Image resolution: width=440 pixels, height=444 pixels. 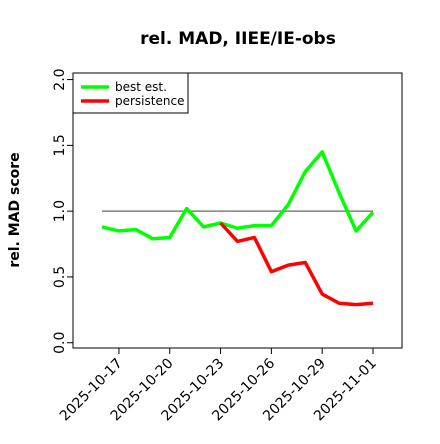 I want to click on legend-label: best est., so click(x=141, y=87).